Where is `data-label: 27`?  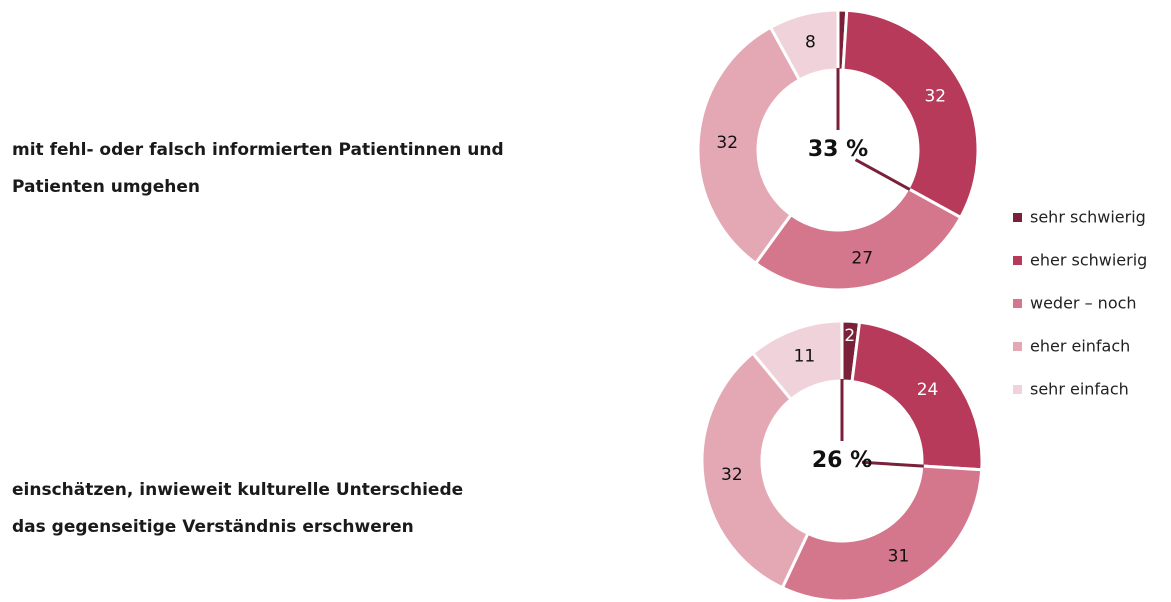 data-label: 27 is located at coordinates (862, 258).